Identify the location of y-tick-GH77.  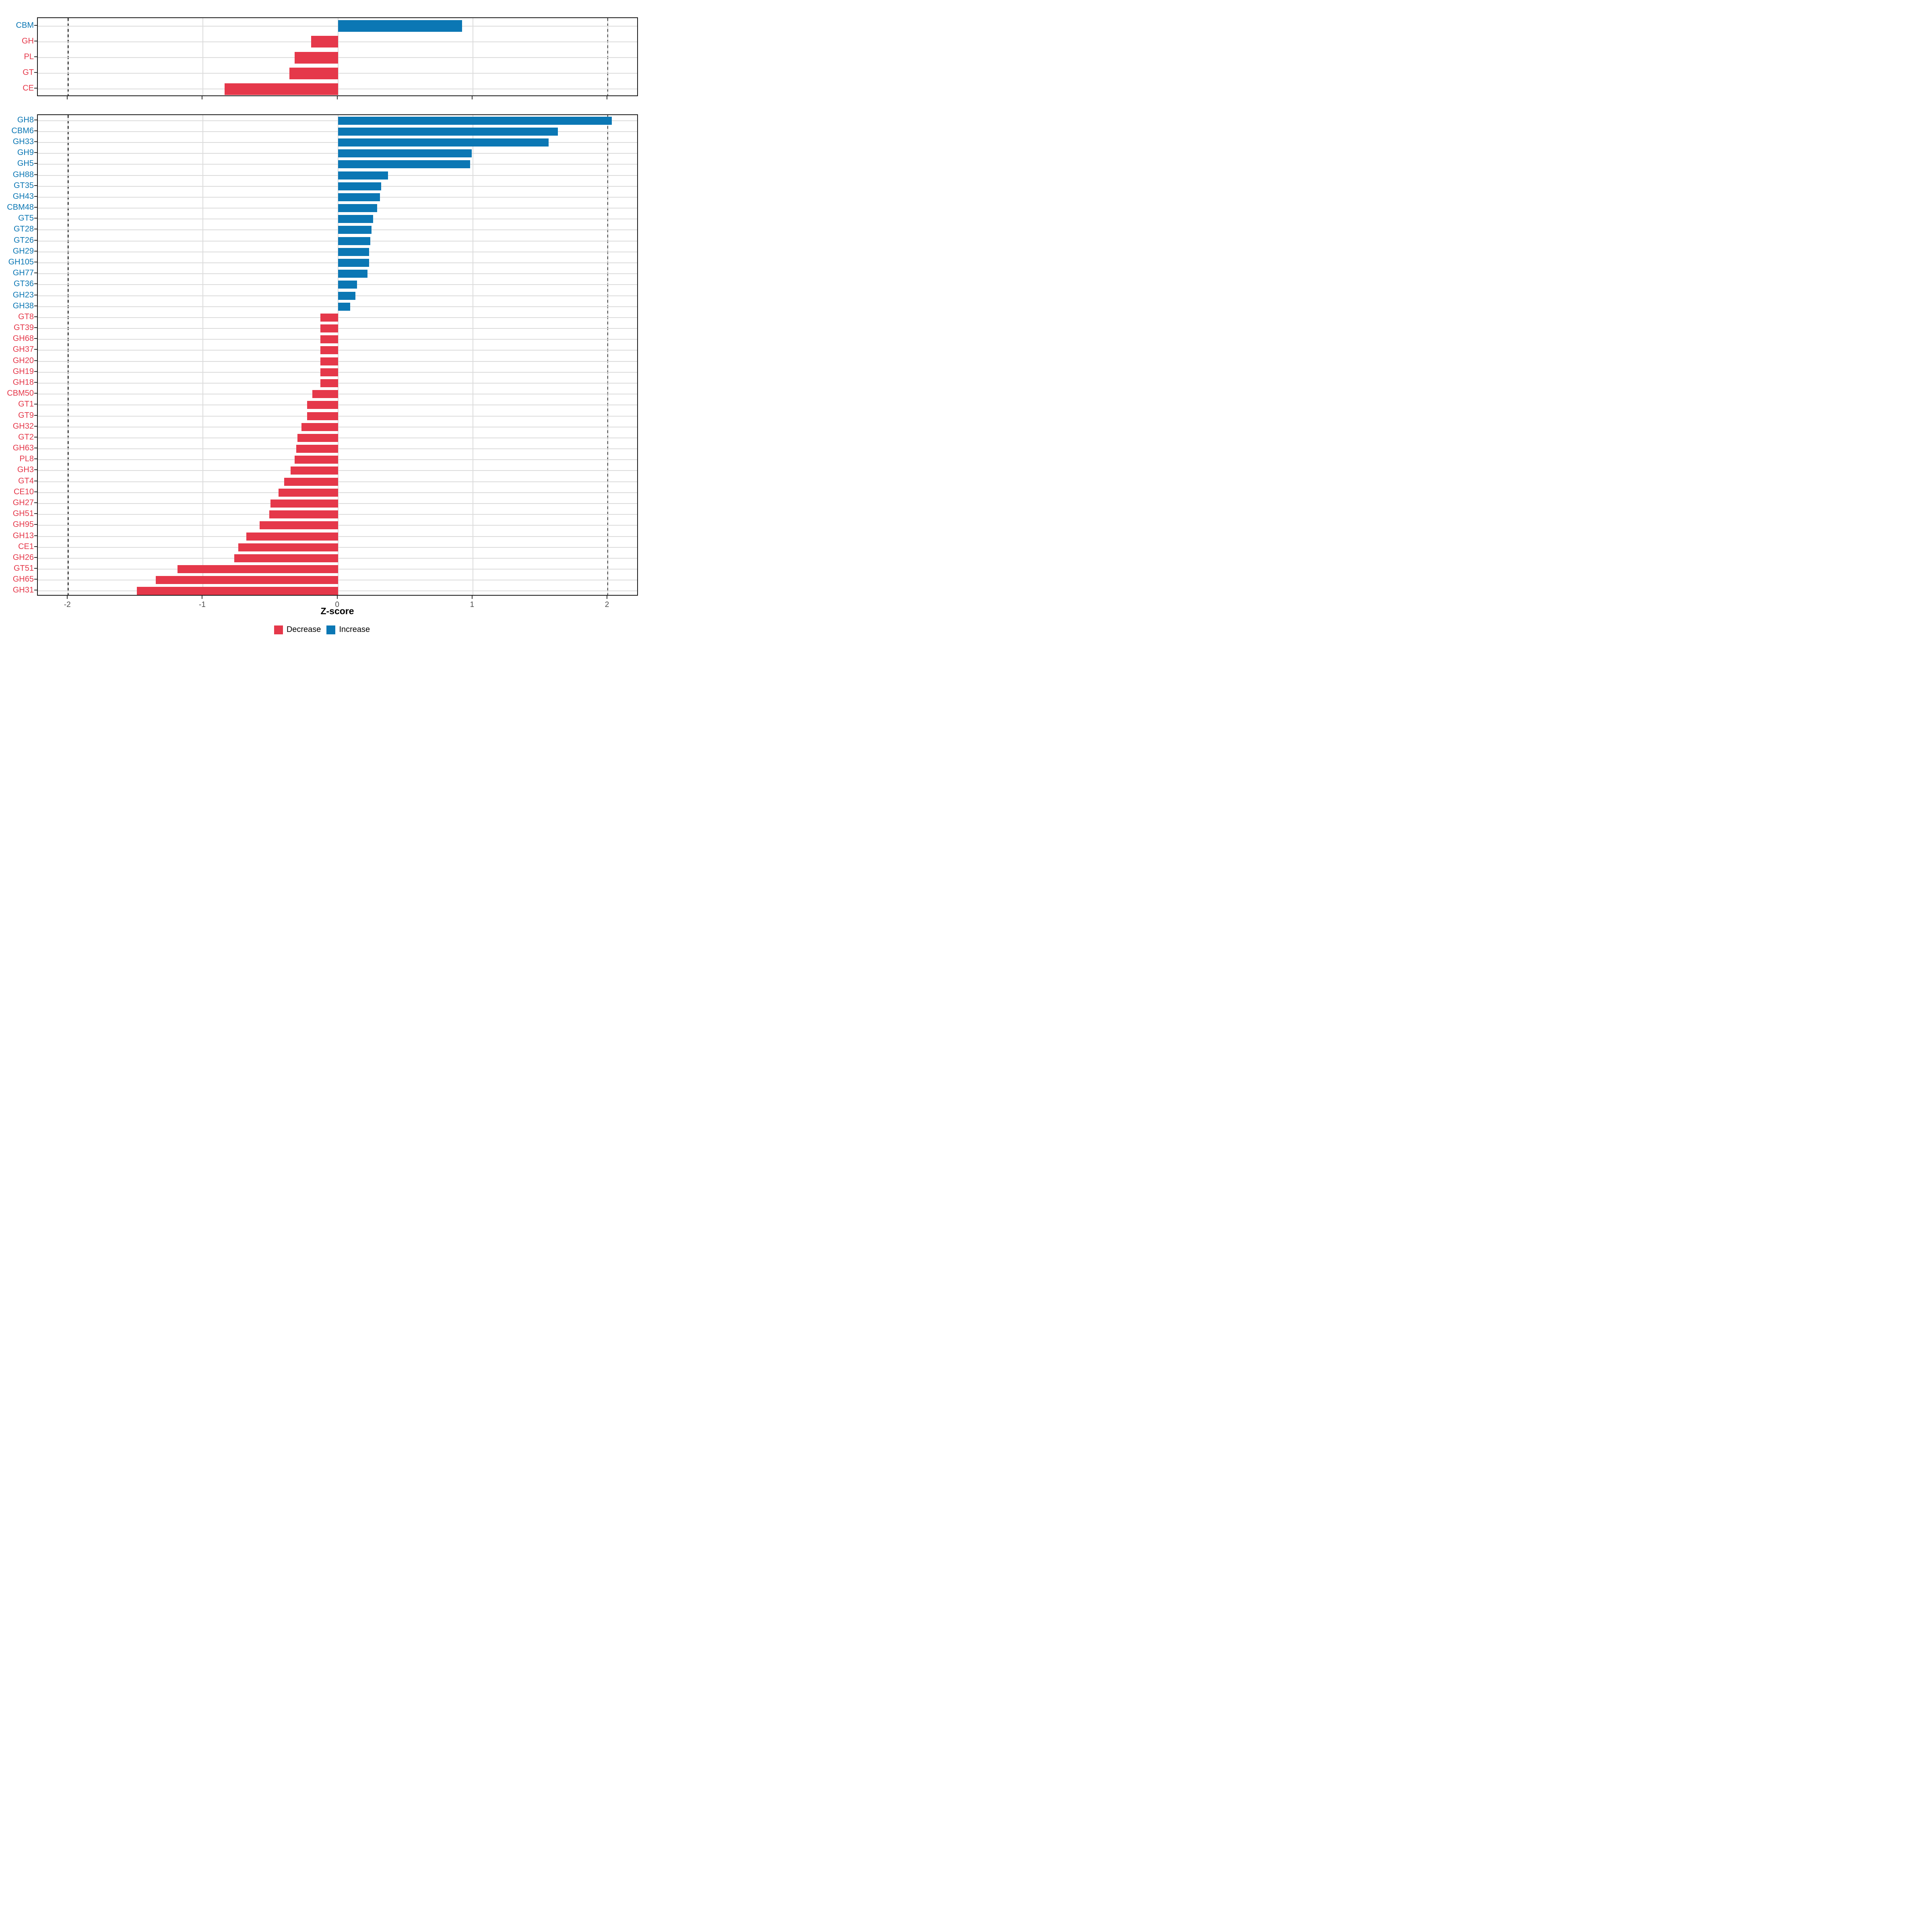
(35, 273).